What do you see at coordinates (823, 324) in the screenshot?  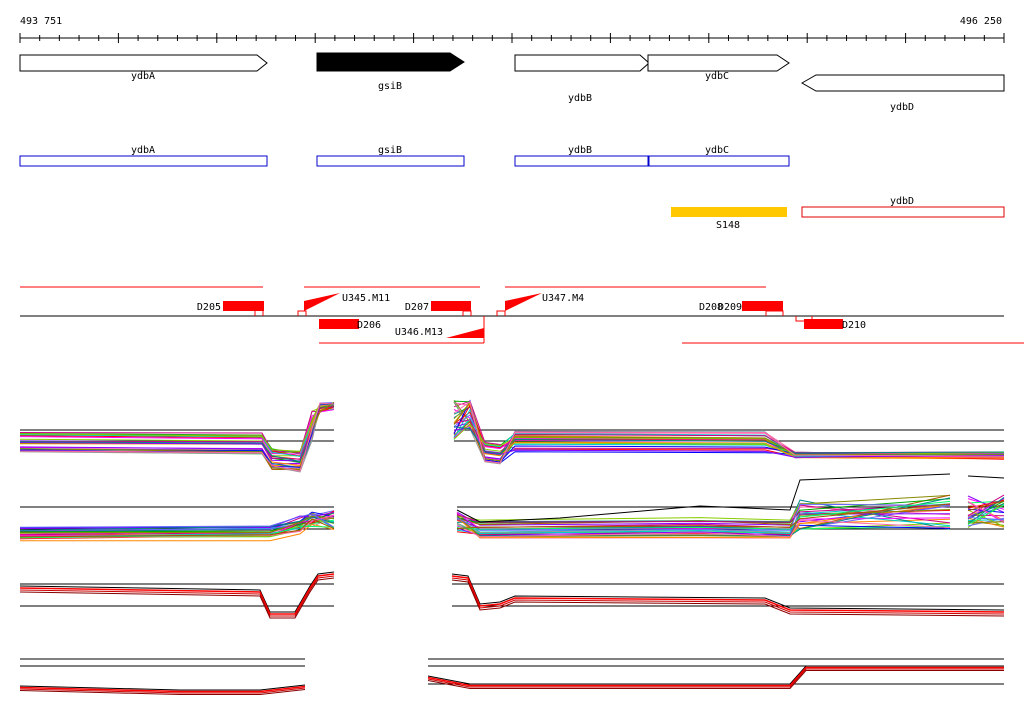 I see `feature-D210-bar` at bounding box center [823, 324].